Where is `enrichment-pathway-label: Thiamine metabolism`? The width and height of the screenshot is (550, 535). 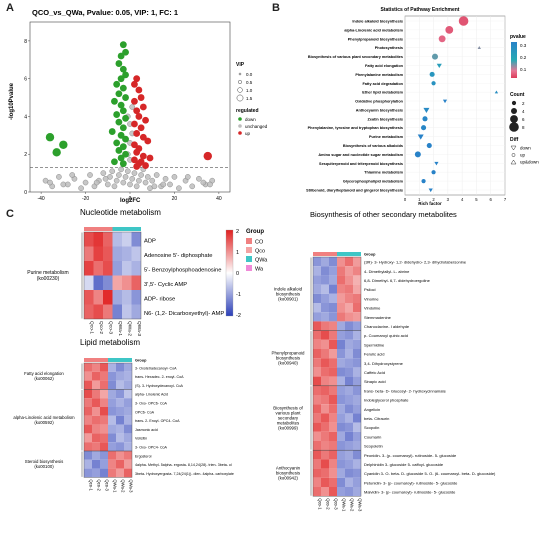 enrichment-pathway-label: Thiamine metabolism is located at coordinates (383, 173).